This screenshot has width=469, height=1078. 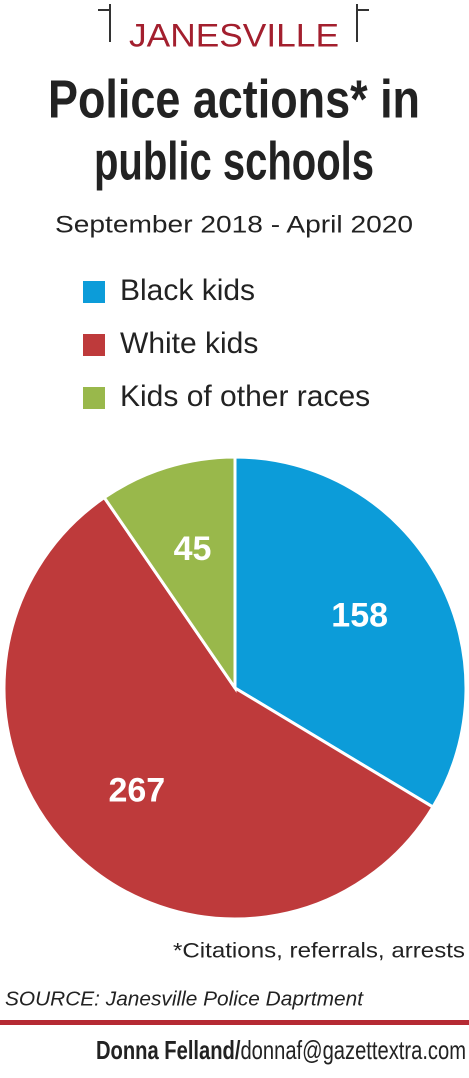 What do you see at coordinates (189, 343) in the screenshot?
I see `legend-label: White kids` at bounding box center [189, 343].